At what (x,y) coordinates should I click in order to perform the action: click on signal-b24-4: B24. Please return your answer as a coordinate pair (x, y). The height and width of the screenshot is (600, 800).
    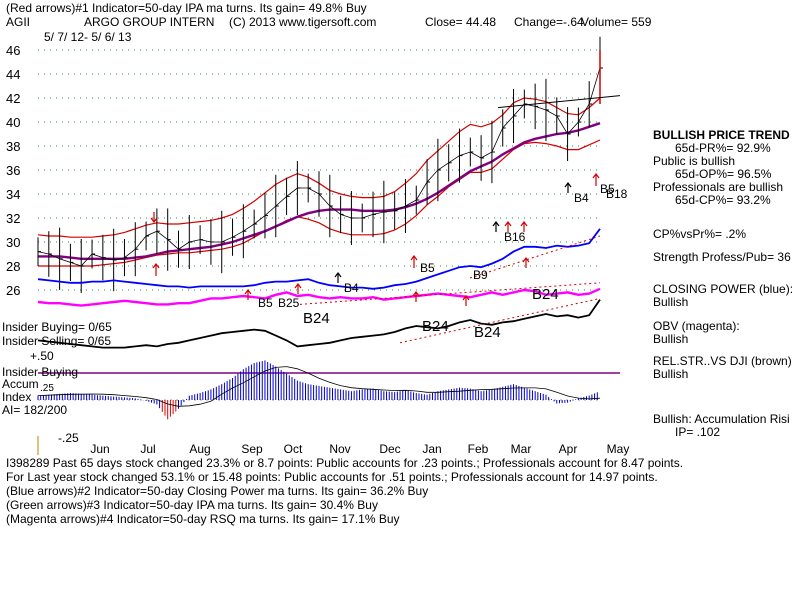
    Looking at the image, I should click on (545, 294).